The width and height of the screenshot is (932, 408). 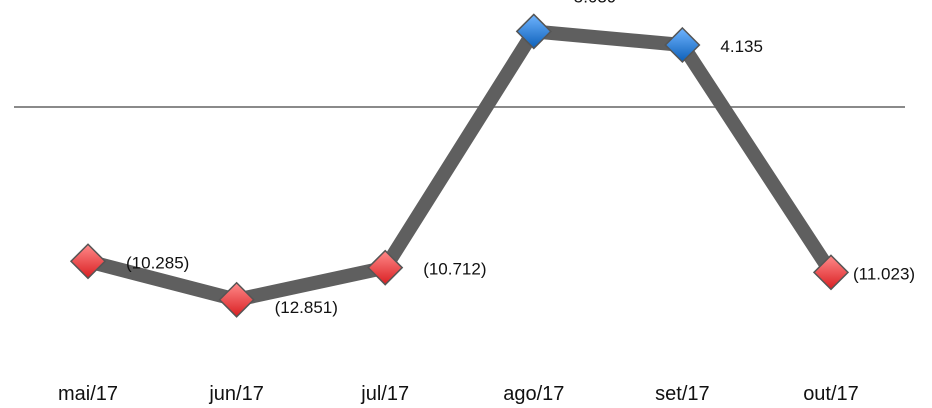 I want to click on x-tick-label: mai/17, so click(x=88, y=394).